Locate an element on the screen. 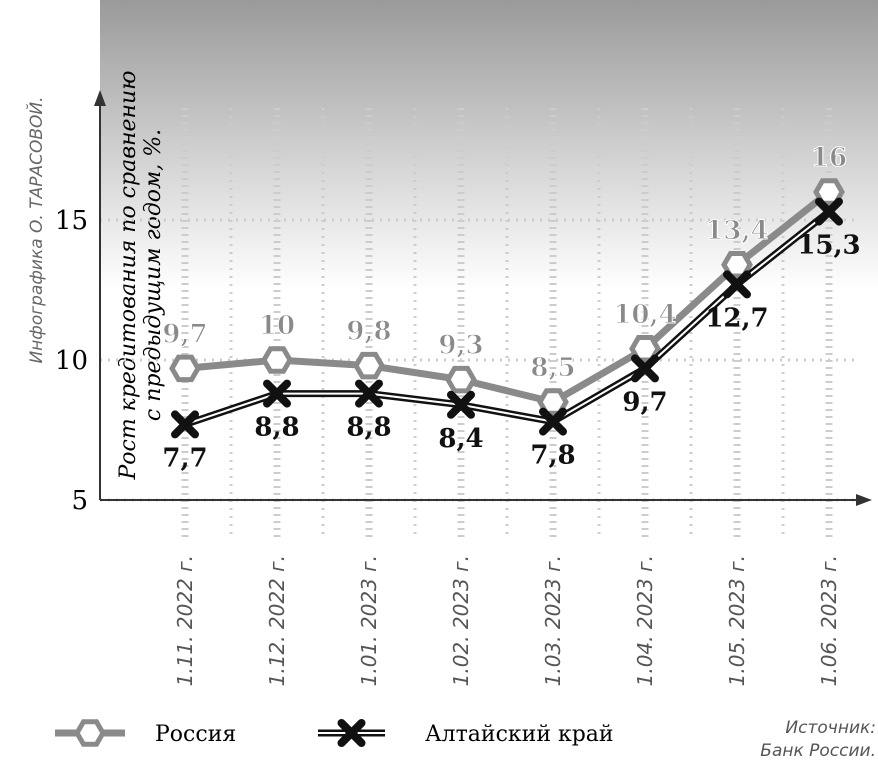 The width and height of the screenshot is (878, 760). x-tick-label: 1.05. 2023 г. is located at coordinates (737, 620).